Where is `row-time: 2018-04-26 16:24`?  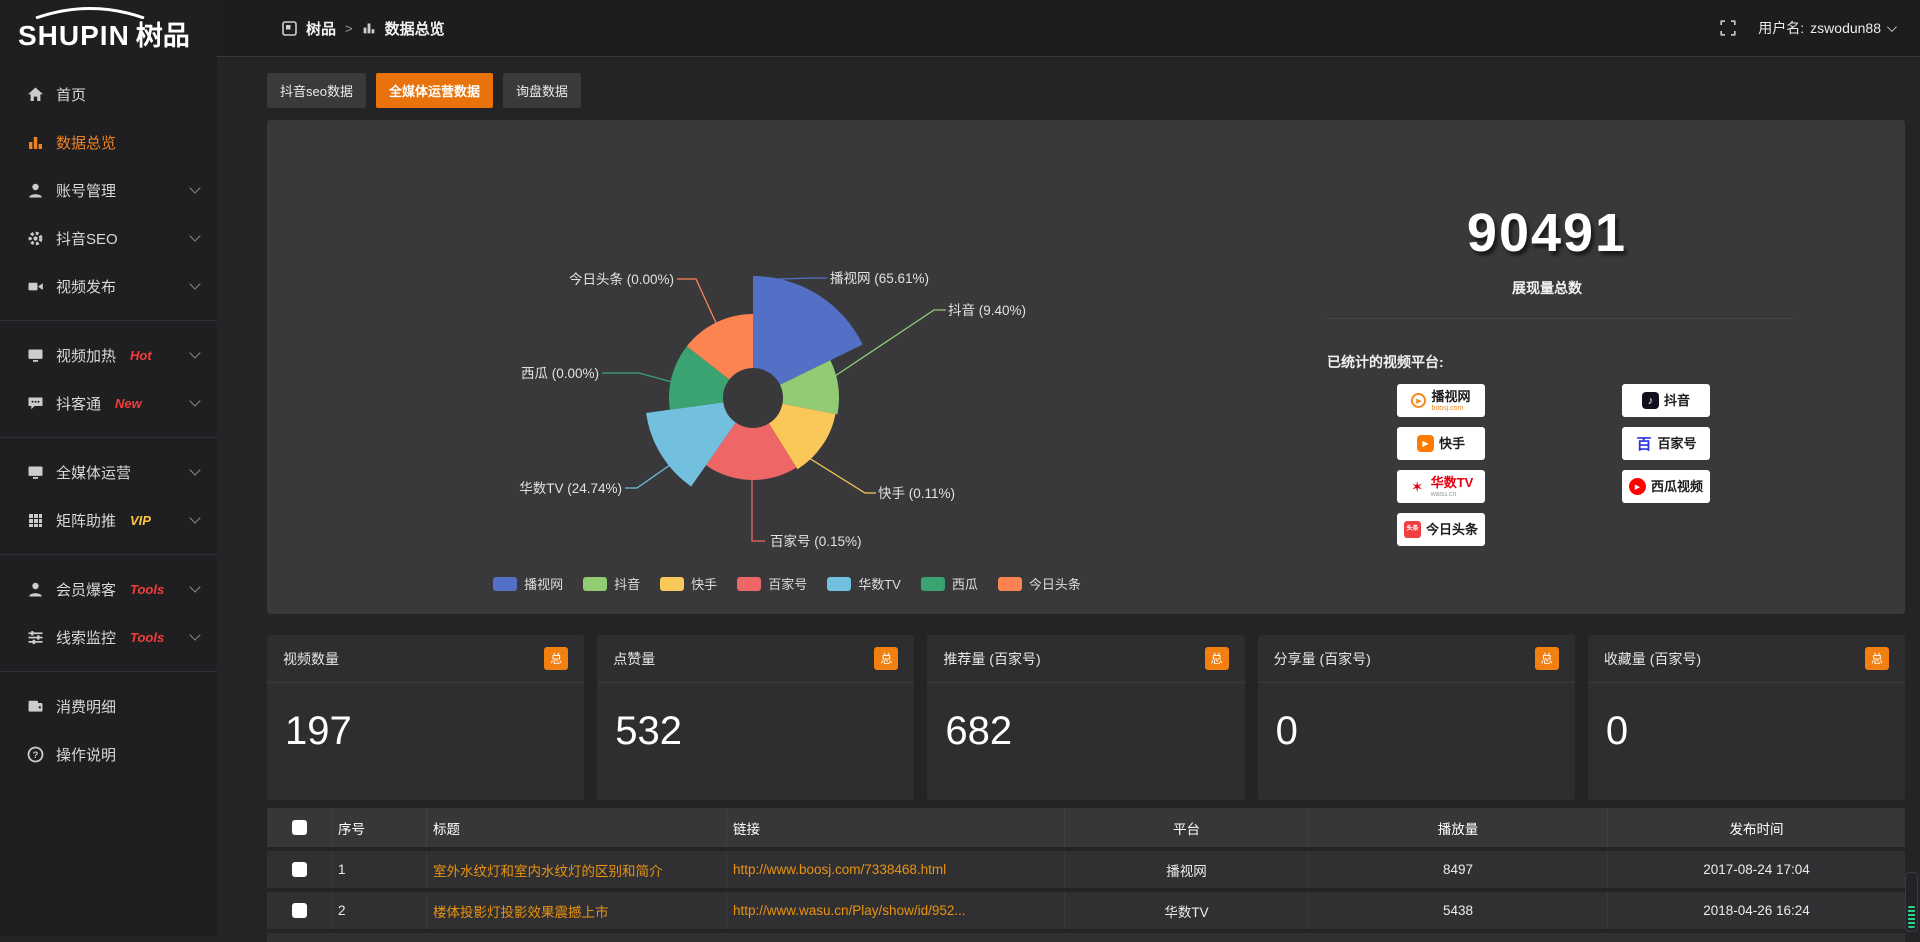 row-time: 2018-04-26 16:24 is located at coordinates (1756, 910).